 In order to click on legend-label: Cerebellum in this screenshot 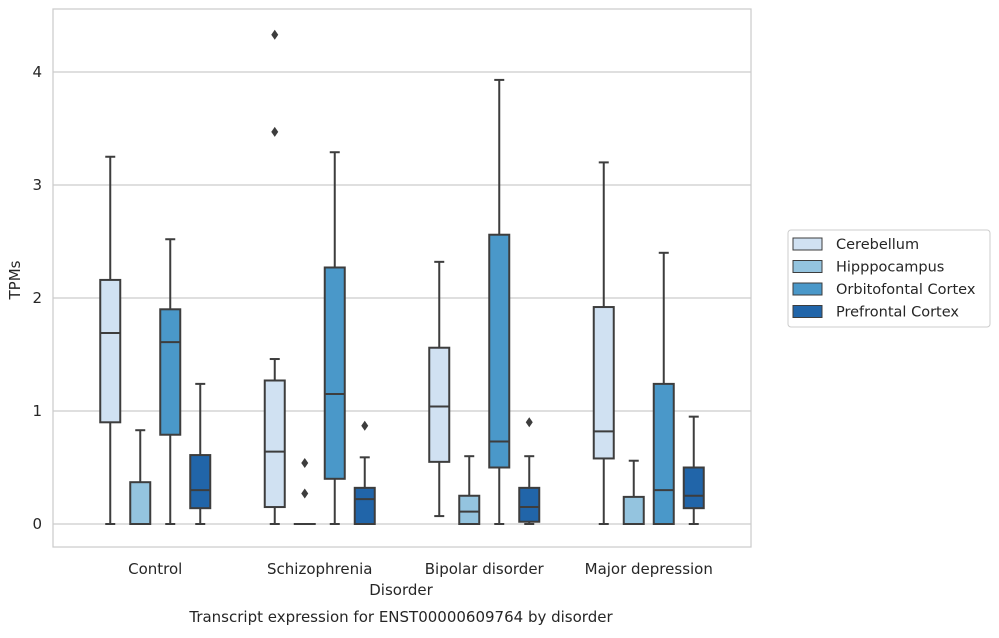, I will do `click(877, 245)`.